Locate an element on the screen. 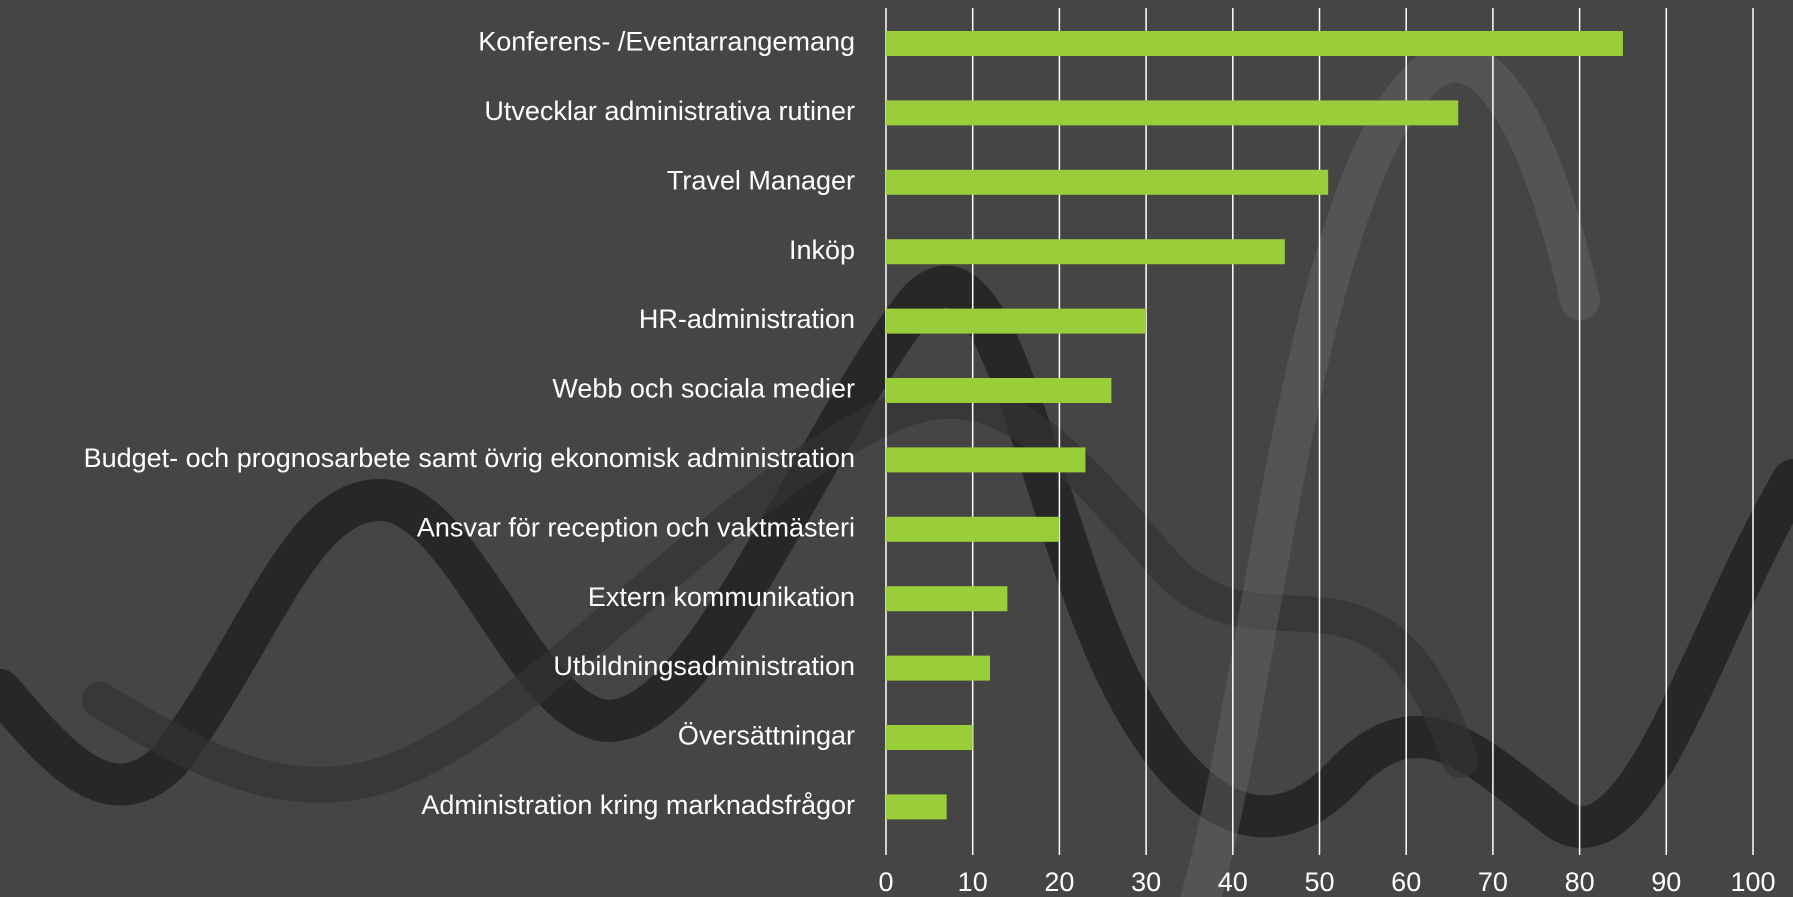 This screenshot has height=897, width=1793. x-tick-label: 0 is located at coordinates (885, 882).